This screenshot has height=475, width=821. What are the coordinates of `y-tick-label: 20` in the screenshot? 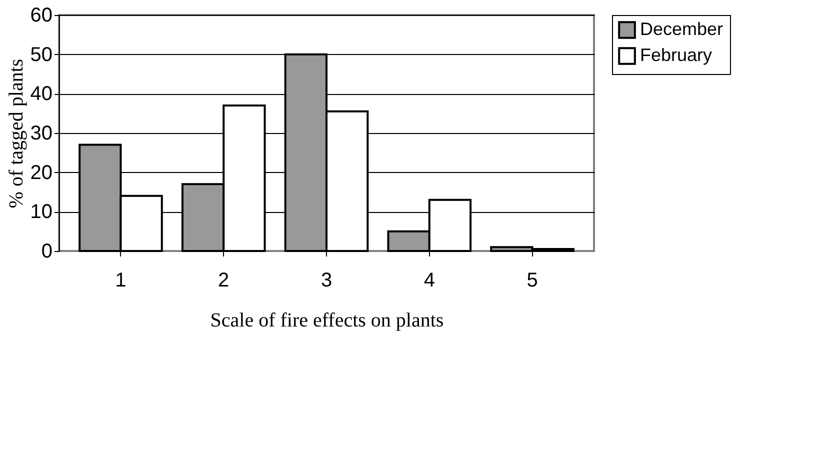 It's located at (41, 173).